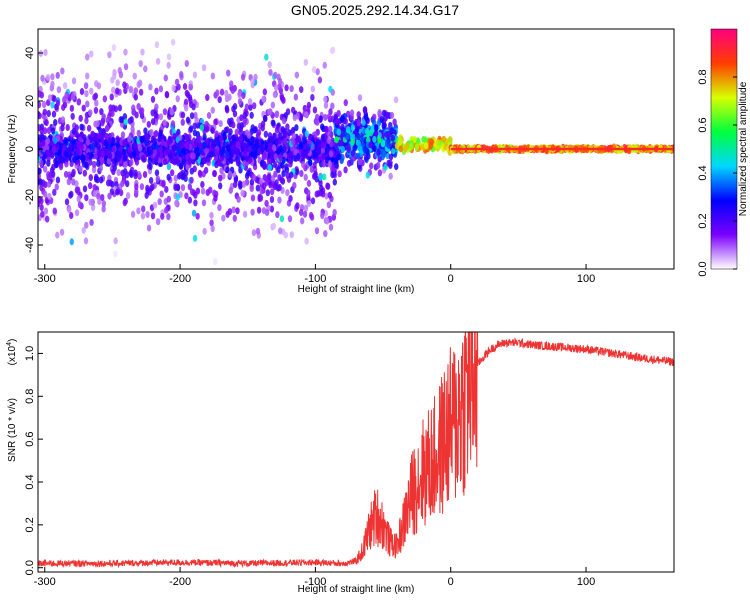  Describe the element at coordinates (703, 76) in the screenshot. I see `colorbar-tick-label: 0.8` at that location.